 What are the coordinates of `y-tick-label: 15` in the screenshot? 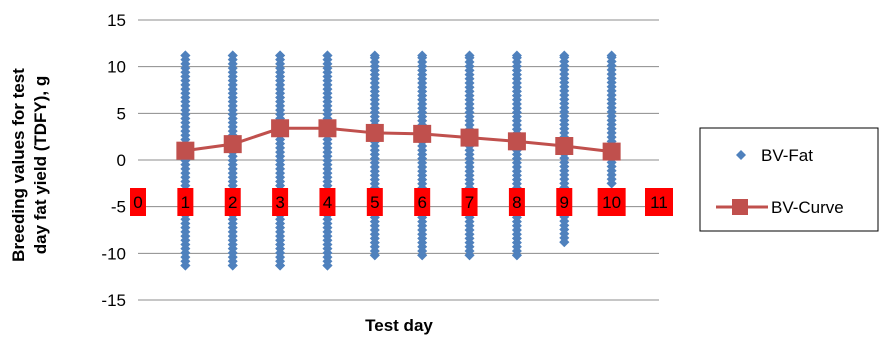 It's located at (116, 20).